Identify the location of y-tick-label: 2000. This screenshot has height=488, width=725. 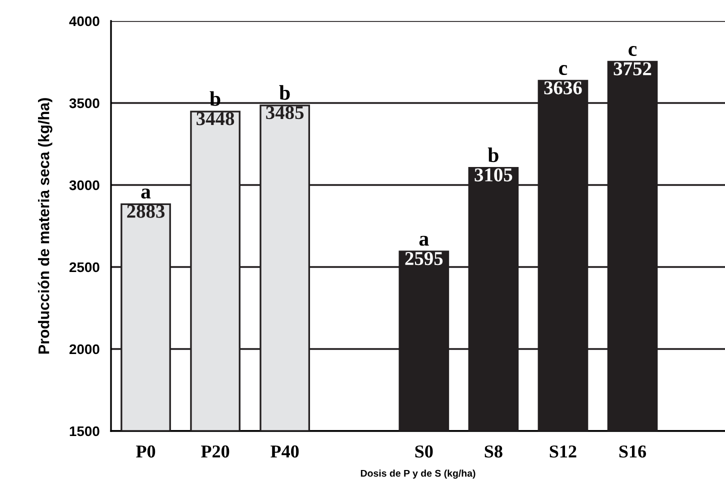
(84, 349).